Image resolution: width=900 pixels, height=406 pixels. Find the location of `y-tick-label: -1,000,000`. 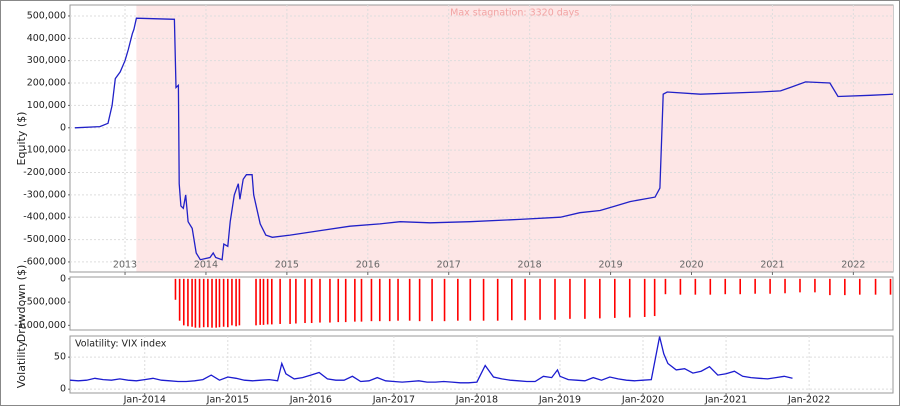

y-tick-label: -1,000,000 is located at coordinates (40, 325).